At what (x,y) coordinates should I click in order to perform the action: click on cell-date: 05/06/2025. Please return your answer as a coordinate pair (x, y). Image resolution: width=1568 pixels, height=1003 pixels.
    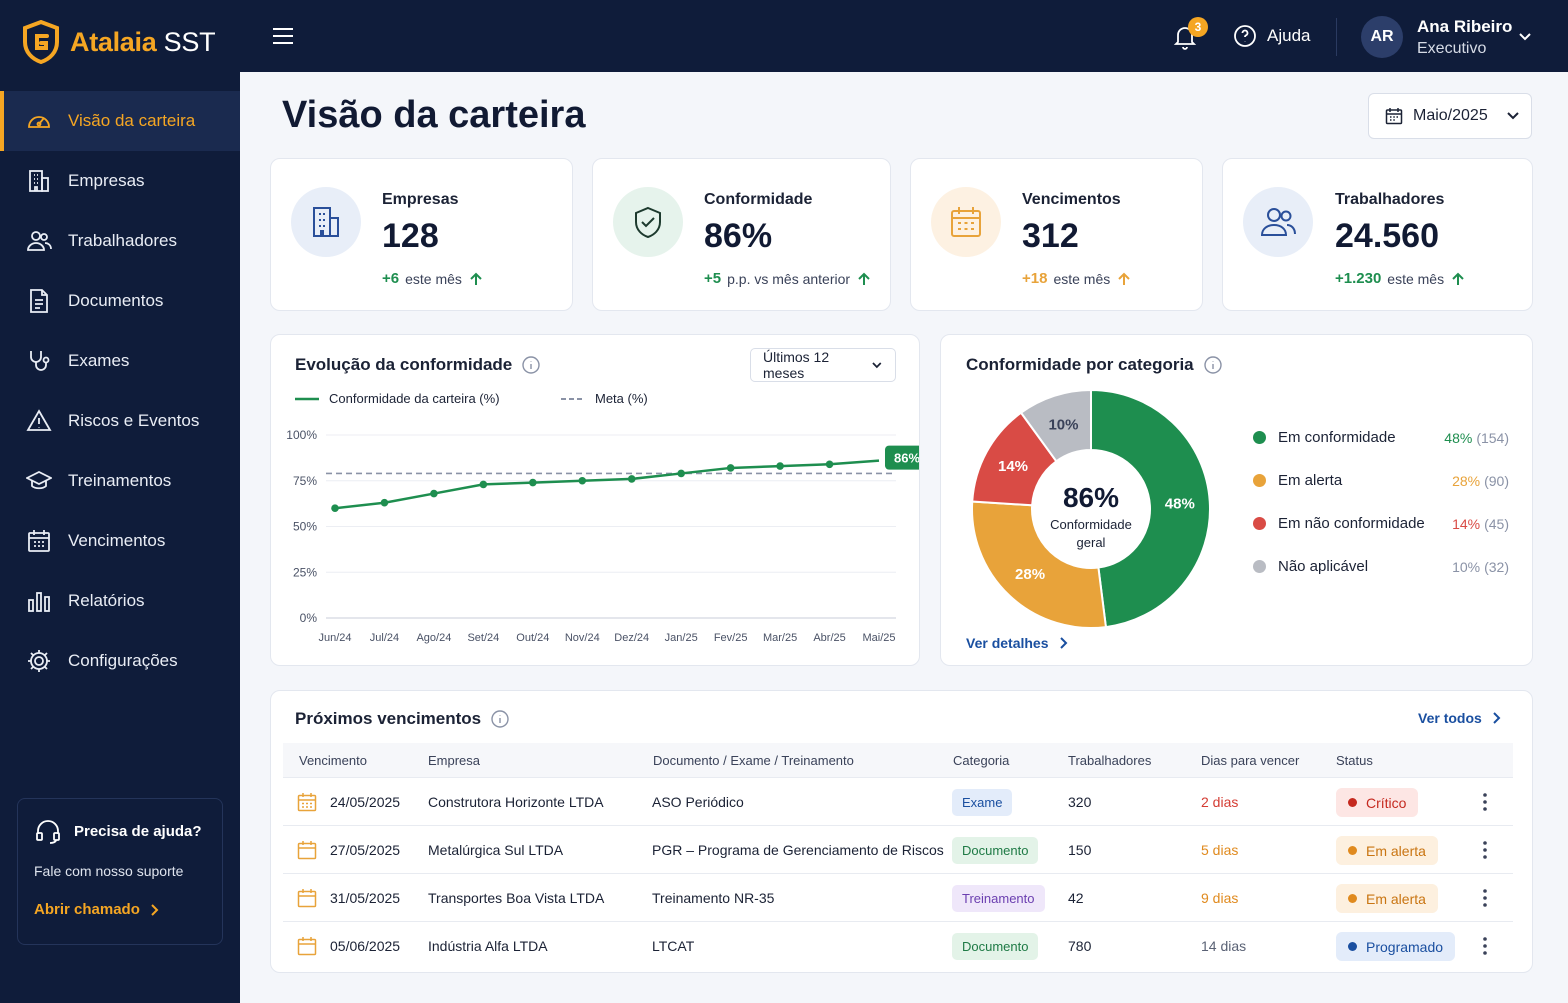
    Looking at the image, I should click on (365, 946).